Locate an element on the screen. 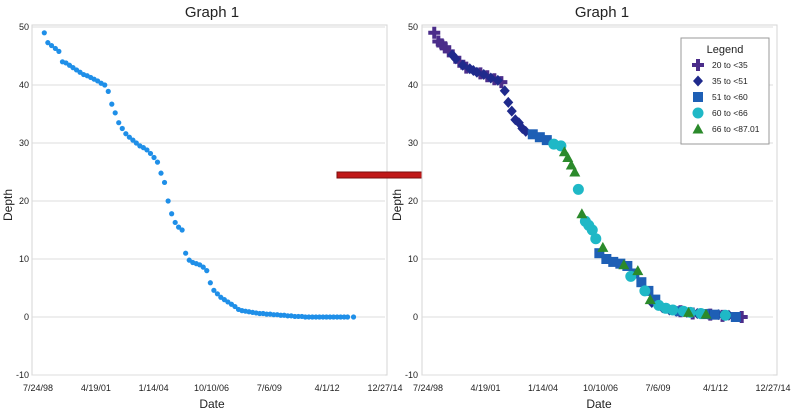 The width and height of the screenshot is (800, 414). x-tick-label: 4/1/12 is located at coordinates (327, 388).